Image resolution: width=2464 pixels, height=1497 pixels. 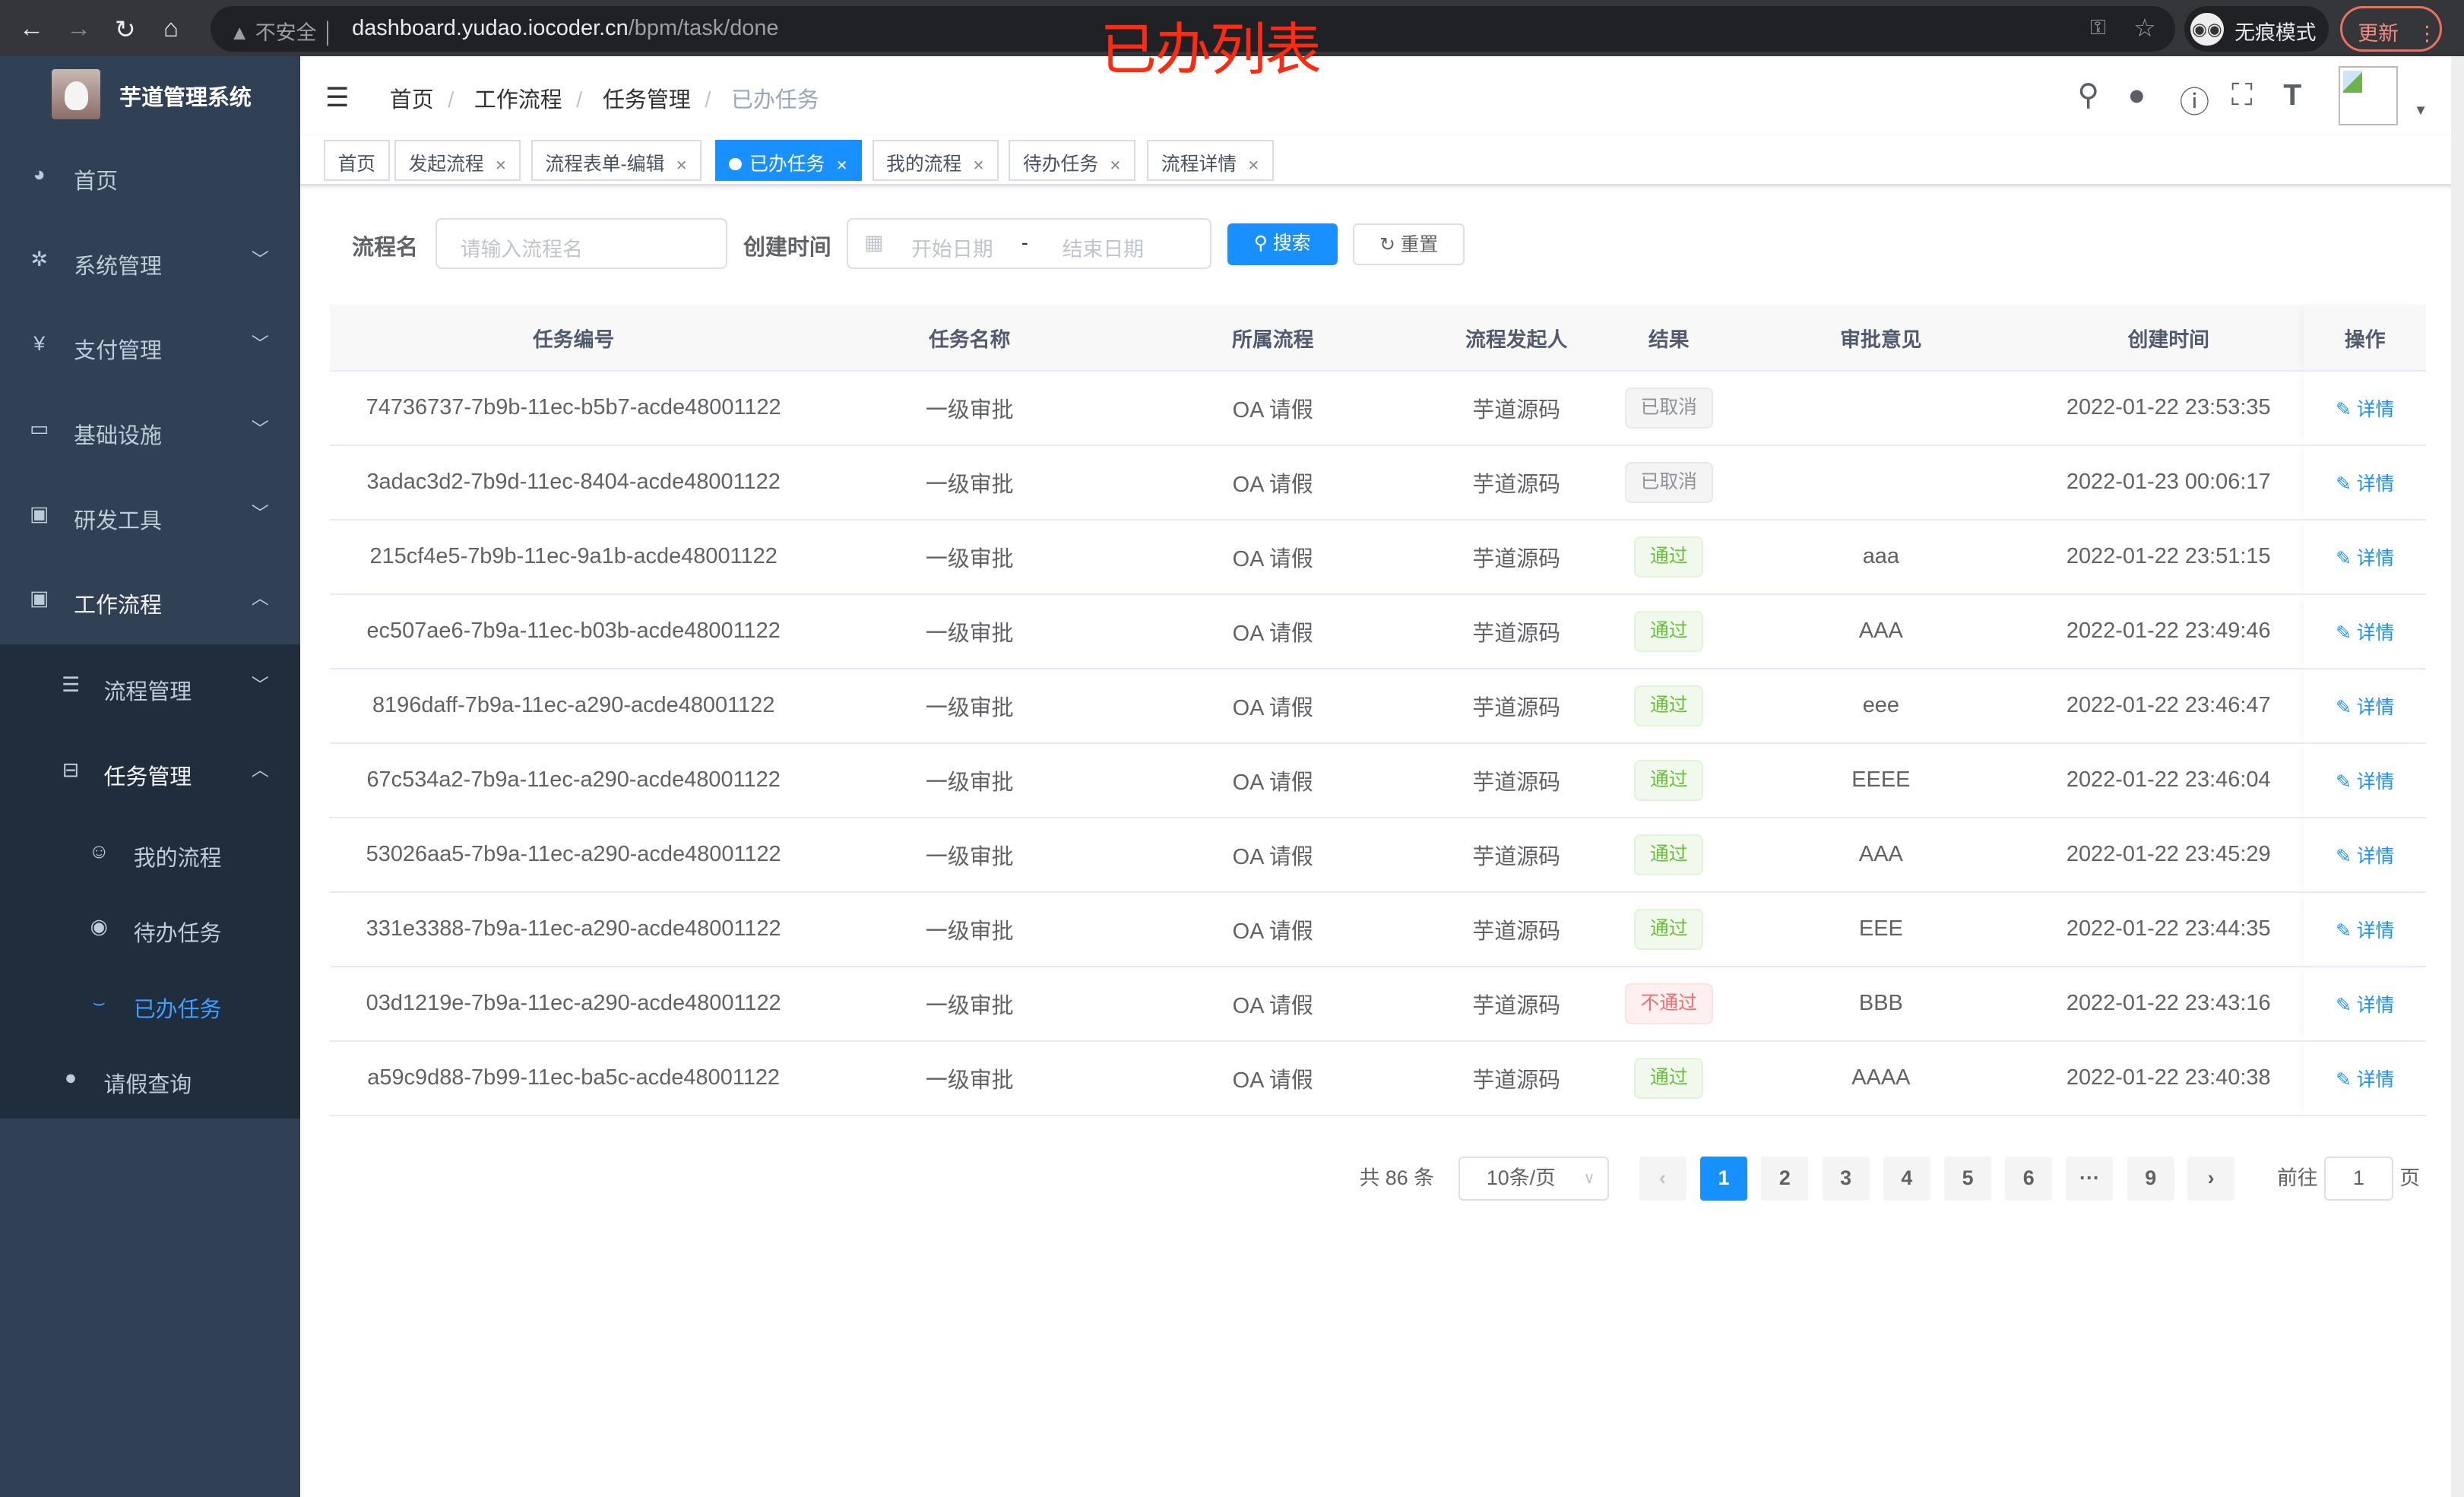 What do you see at coordinates (1669, 1004) in the screenshot?
I see `result-cell: 不通过` at bounding box center [1669, 1004].